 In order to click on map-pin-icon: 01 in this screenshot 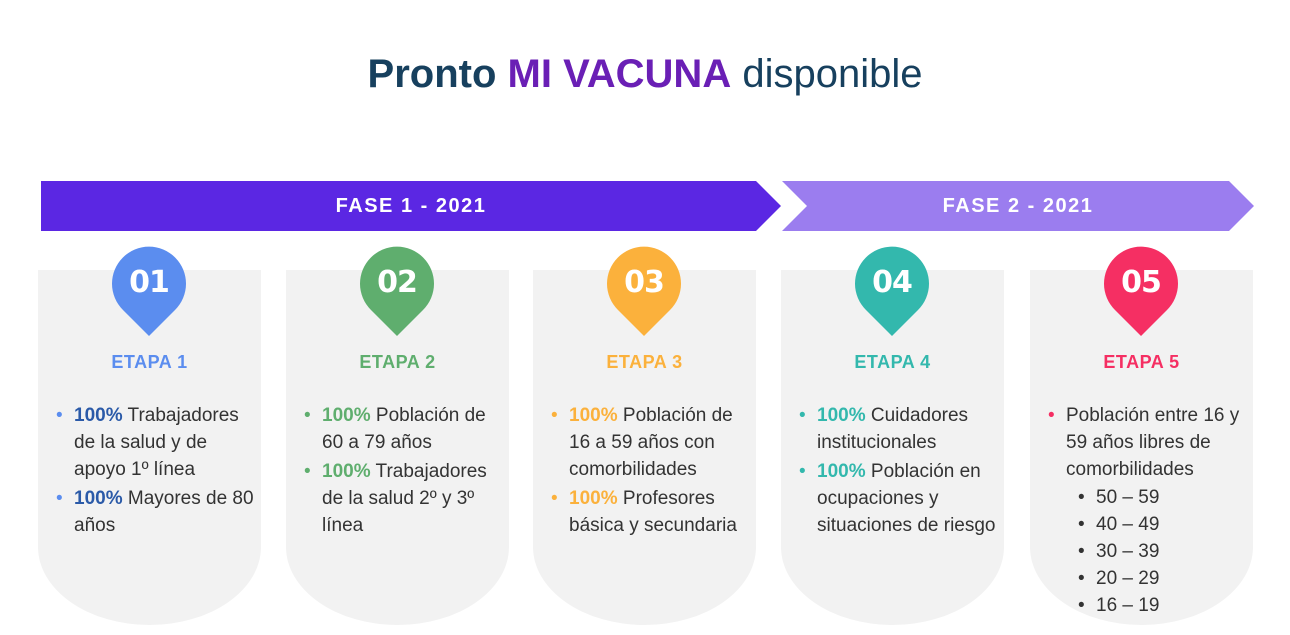, I will do `click(149, 291)`.